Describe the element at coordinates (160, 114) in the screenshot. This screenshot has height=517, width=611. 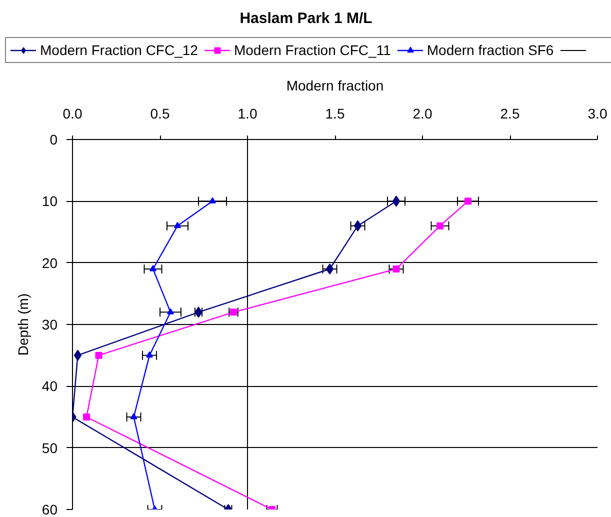
I see `x-tick-label: 0.5` at that location.